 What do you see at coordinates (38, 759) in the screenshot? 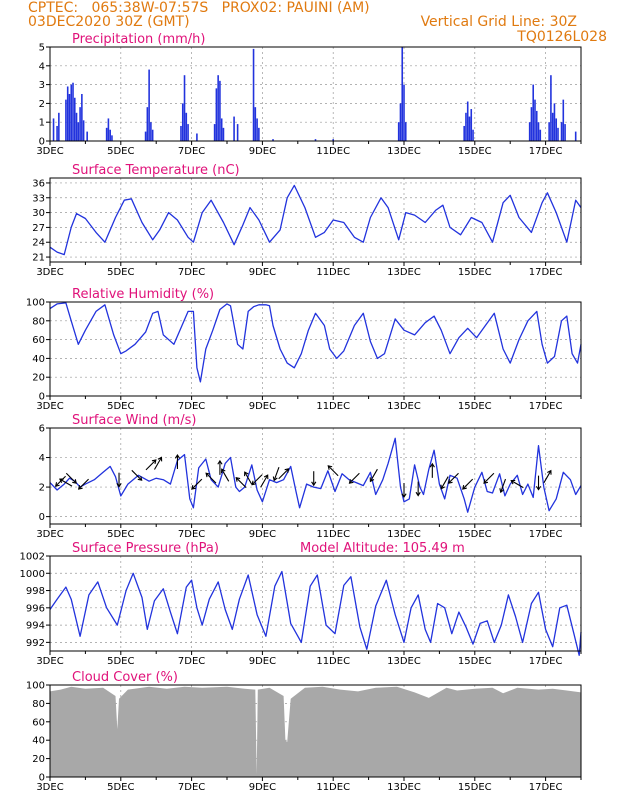
I see `y-tick-label: 20` at bounding box center [38, 759].